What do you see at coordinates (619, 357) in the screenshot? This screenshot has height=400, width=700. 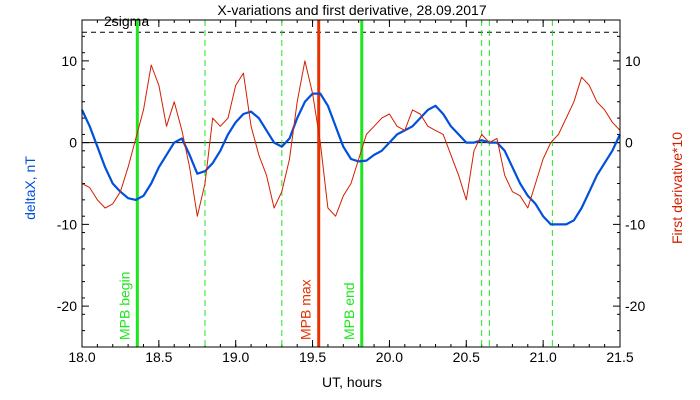 I see `x-tick-label: 21.5` at bounding box center [619, 357].